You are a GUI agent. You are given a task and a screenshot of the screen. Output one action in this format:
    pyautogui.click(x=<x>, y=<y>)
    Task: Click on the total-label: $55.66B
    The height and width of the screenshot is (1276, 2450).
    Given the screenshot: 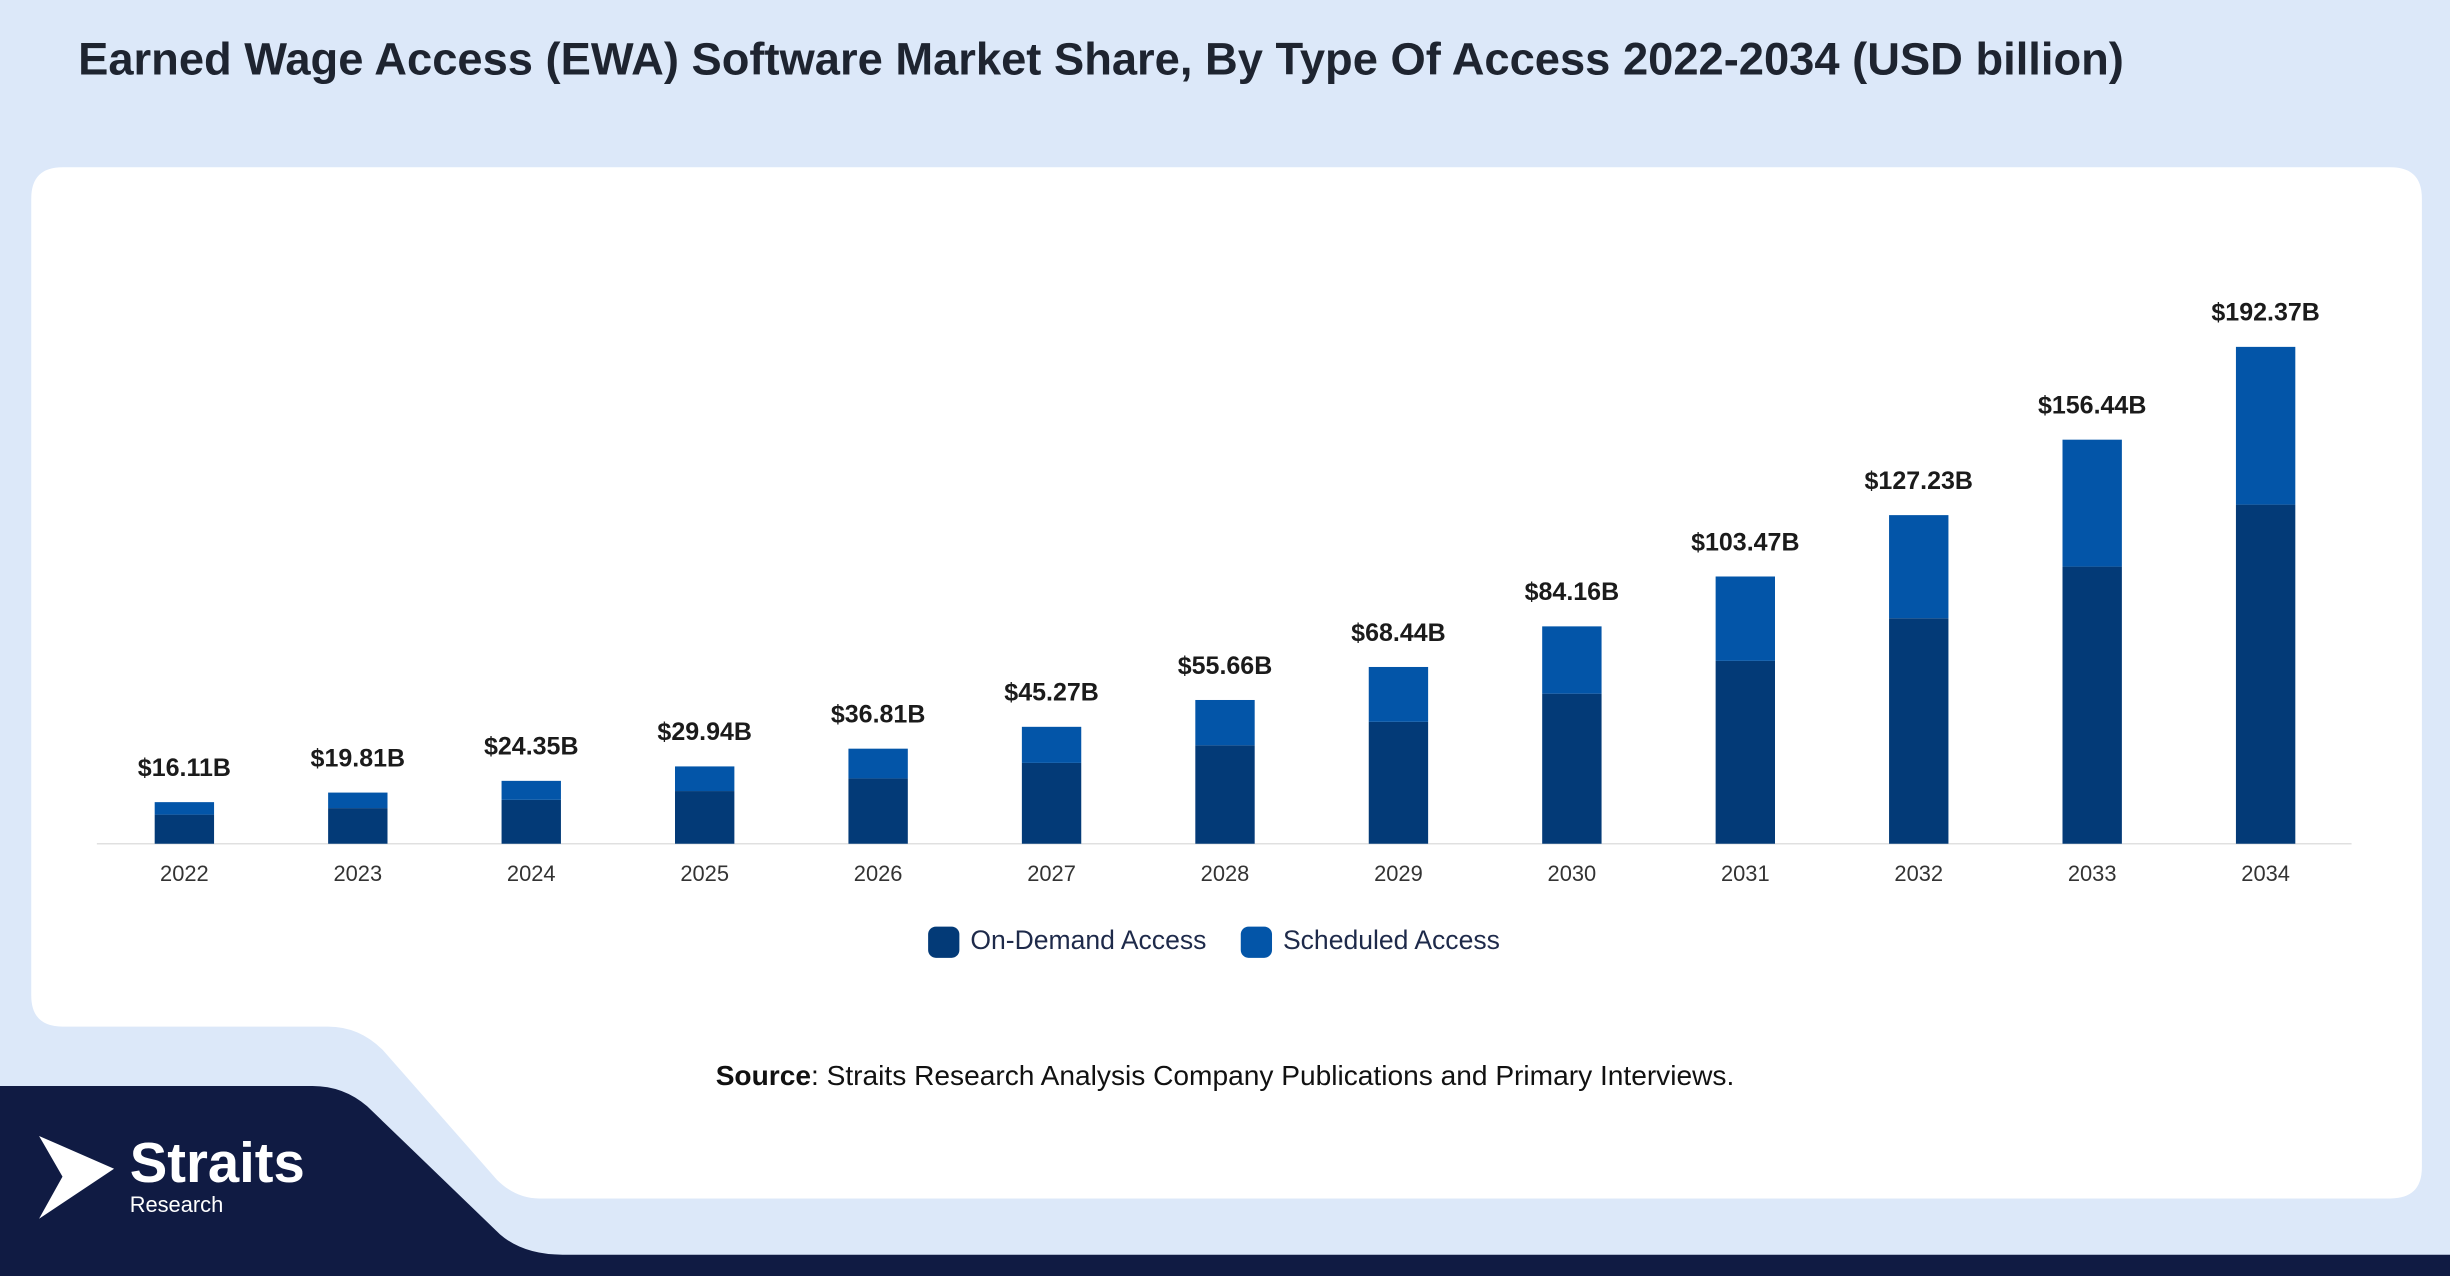 What is the action you would take?
    pyautogui.click(x=1225, y=666)
    